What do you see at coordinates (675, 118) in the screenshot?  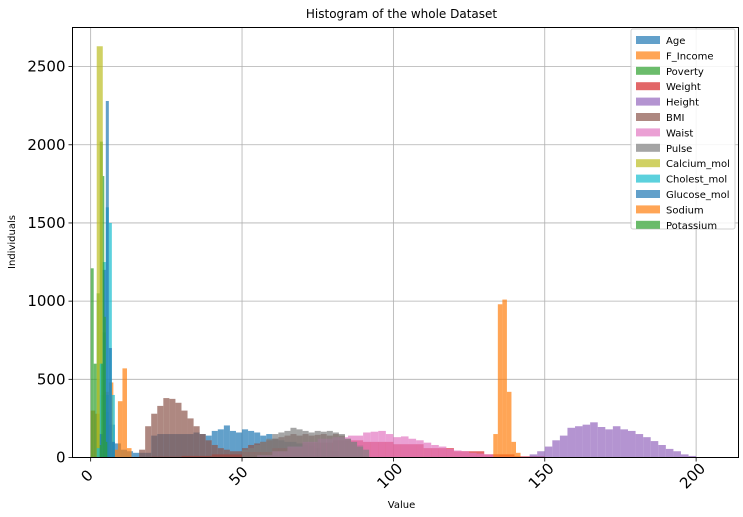 I see `legend-label-bmi: BMI` at bounding box center [675, 118].